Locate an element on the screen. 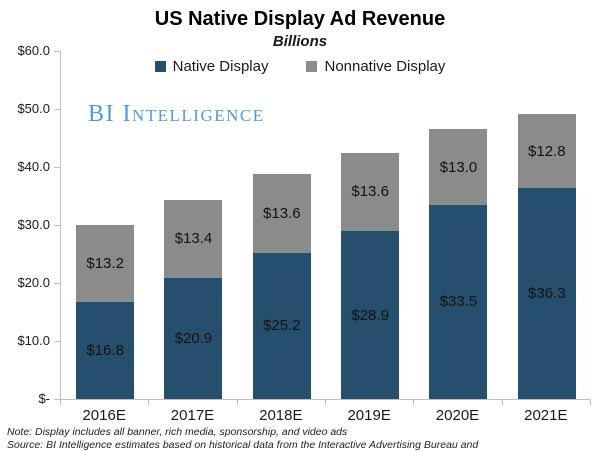 This screenshot has height=451, width=600. bar-value-label: $25.2 is located at coordinates (282, 326).